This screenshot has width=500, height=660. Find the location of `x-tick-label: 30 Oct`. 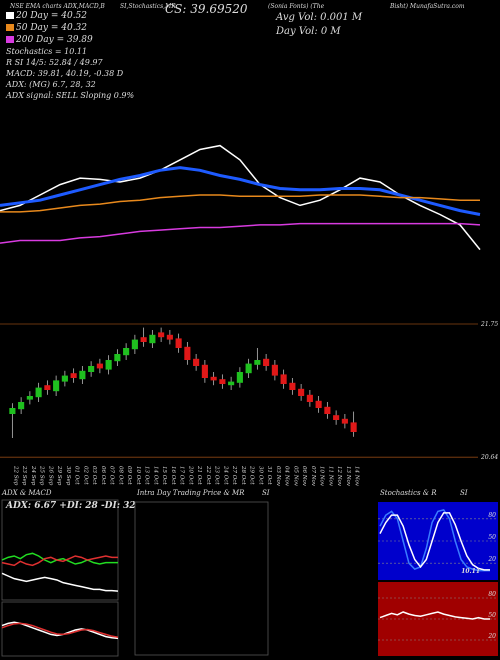

x-tick-label: 30 Oct is located at coordinates (260, 475).